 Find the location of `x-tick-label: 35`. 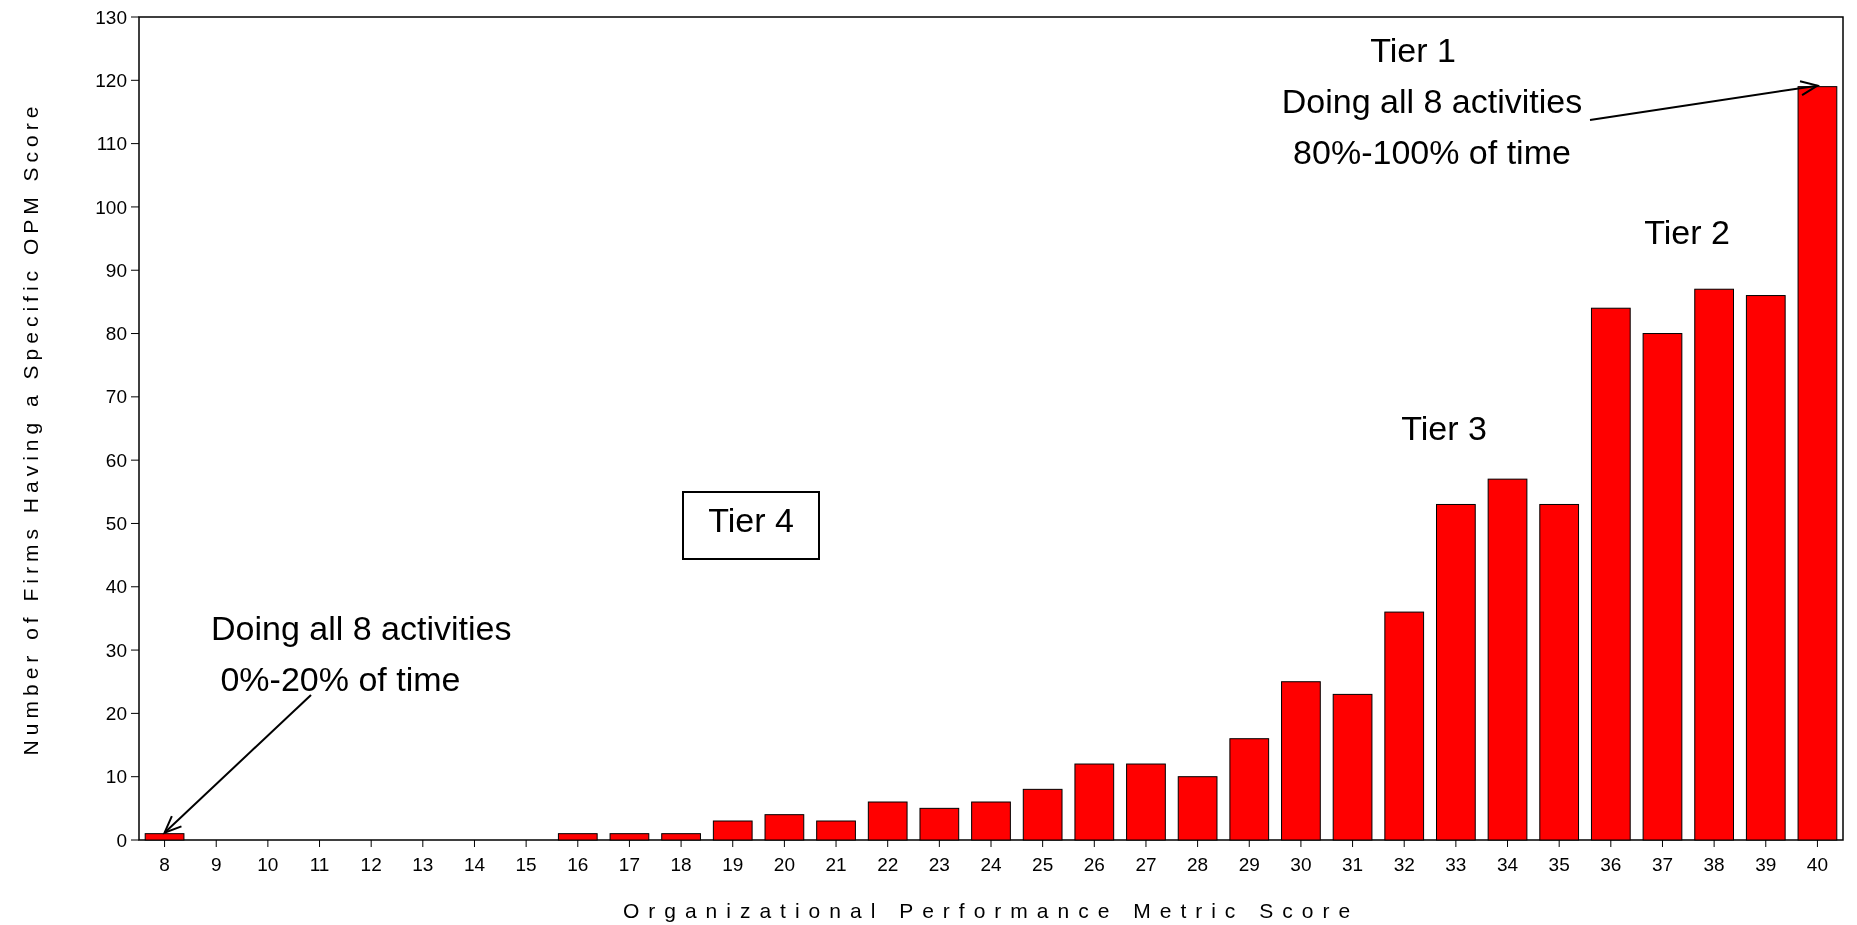

x-tick-label: 35 is located at coordinates (1559, 864).